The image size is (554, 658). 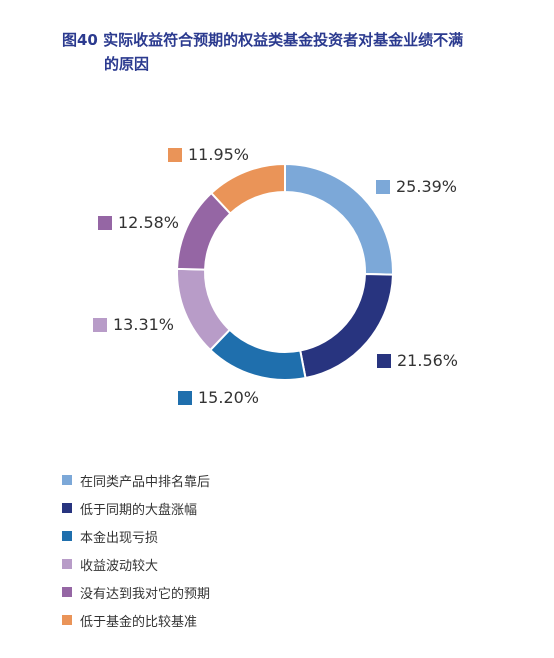 What do you see at coordinates (119, 538) in the screenshot?
I see `legend-label-3: 本金出现亏损` at bounding box center [119, 538].